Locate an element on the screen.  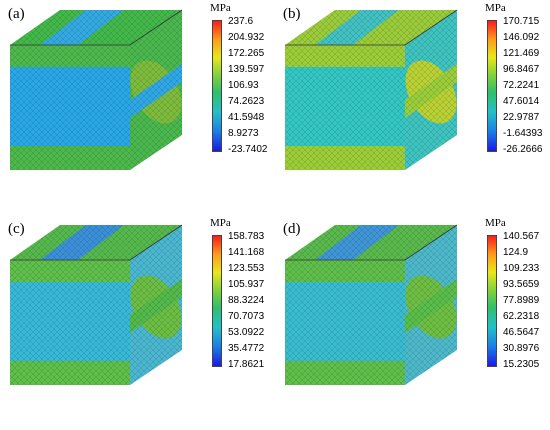
colorbar-tick: 15.2305 is located at coordinates (521, 364).